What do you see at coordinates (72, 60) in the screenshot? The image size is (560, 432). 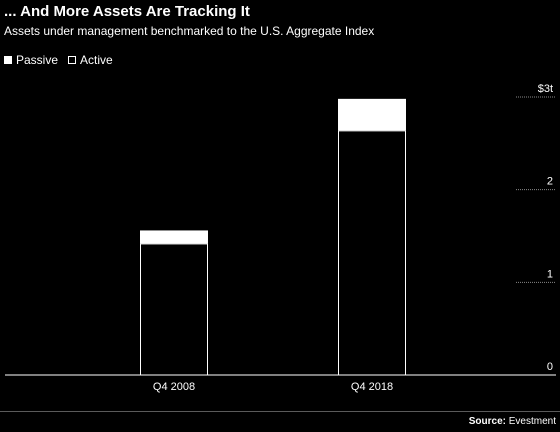 I see `legend-swatch-active` at bounding box center [72, 60].